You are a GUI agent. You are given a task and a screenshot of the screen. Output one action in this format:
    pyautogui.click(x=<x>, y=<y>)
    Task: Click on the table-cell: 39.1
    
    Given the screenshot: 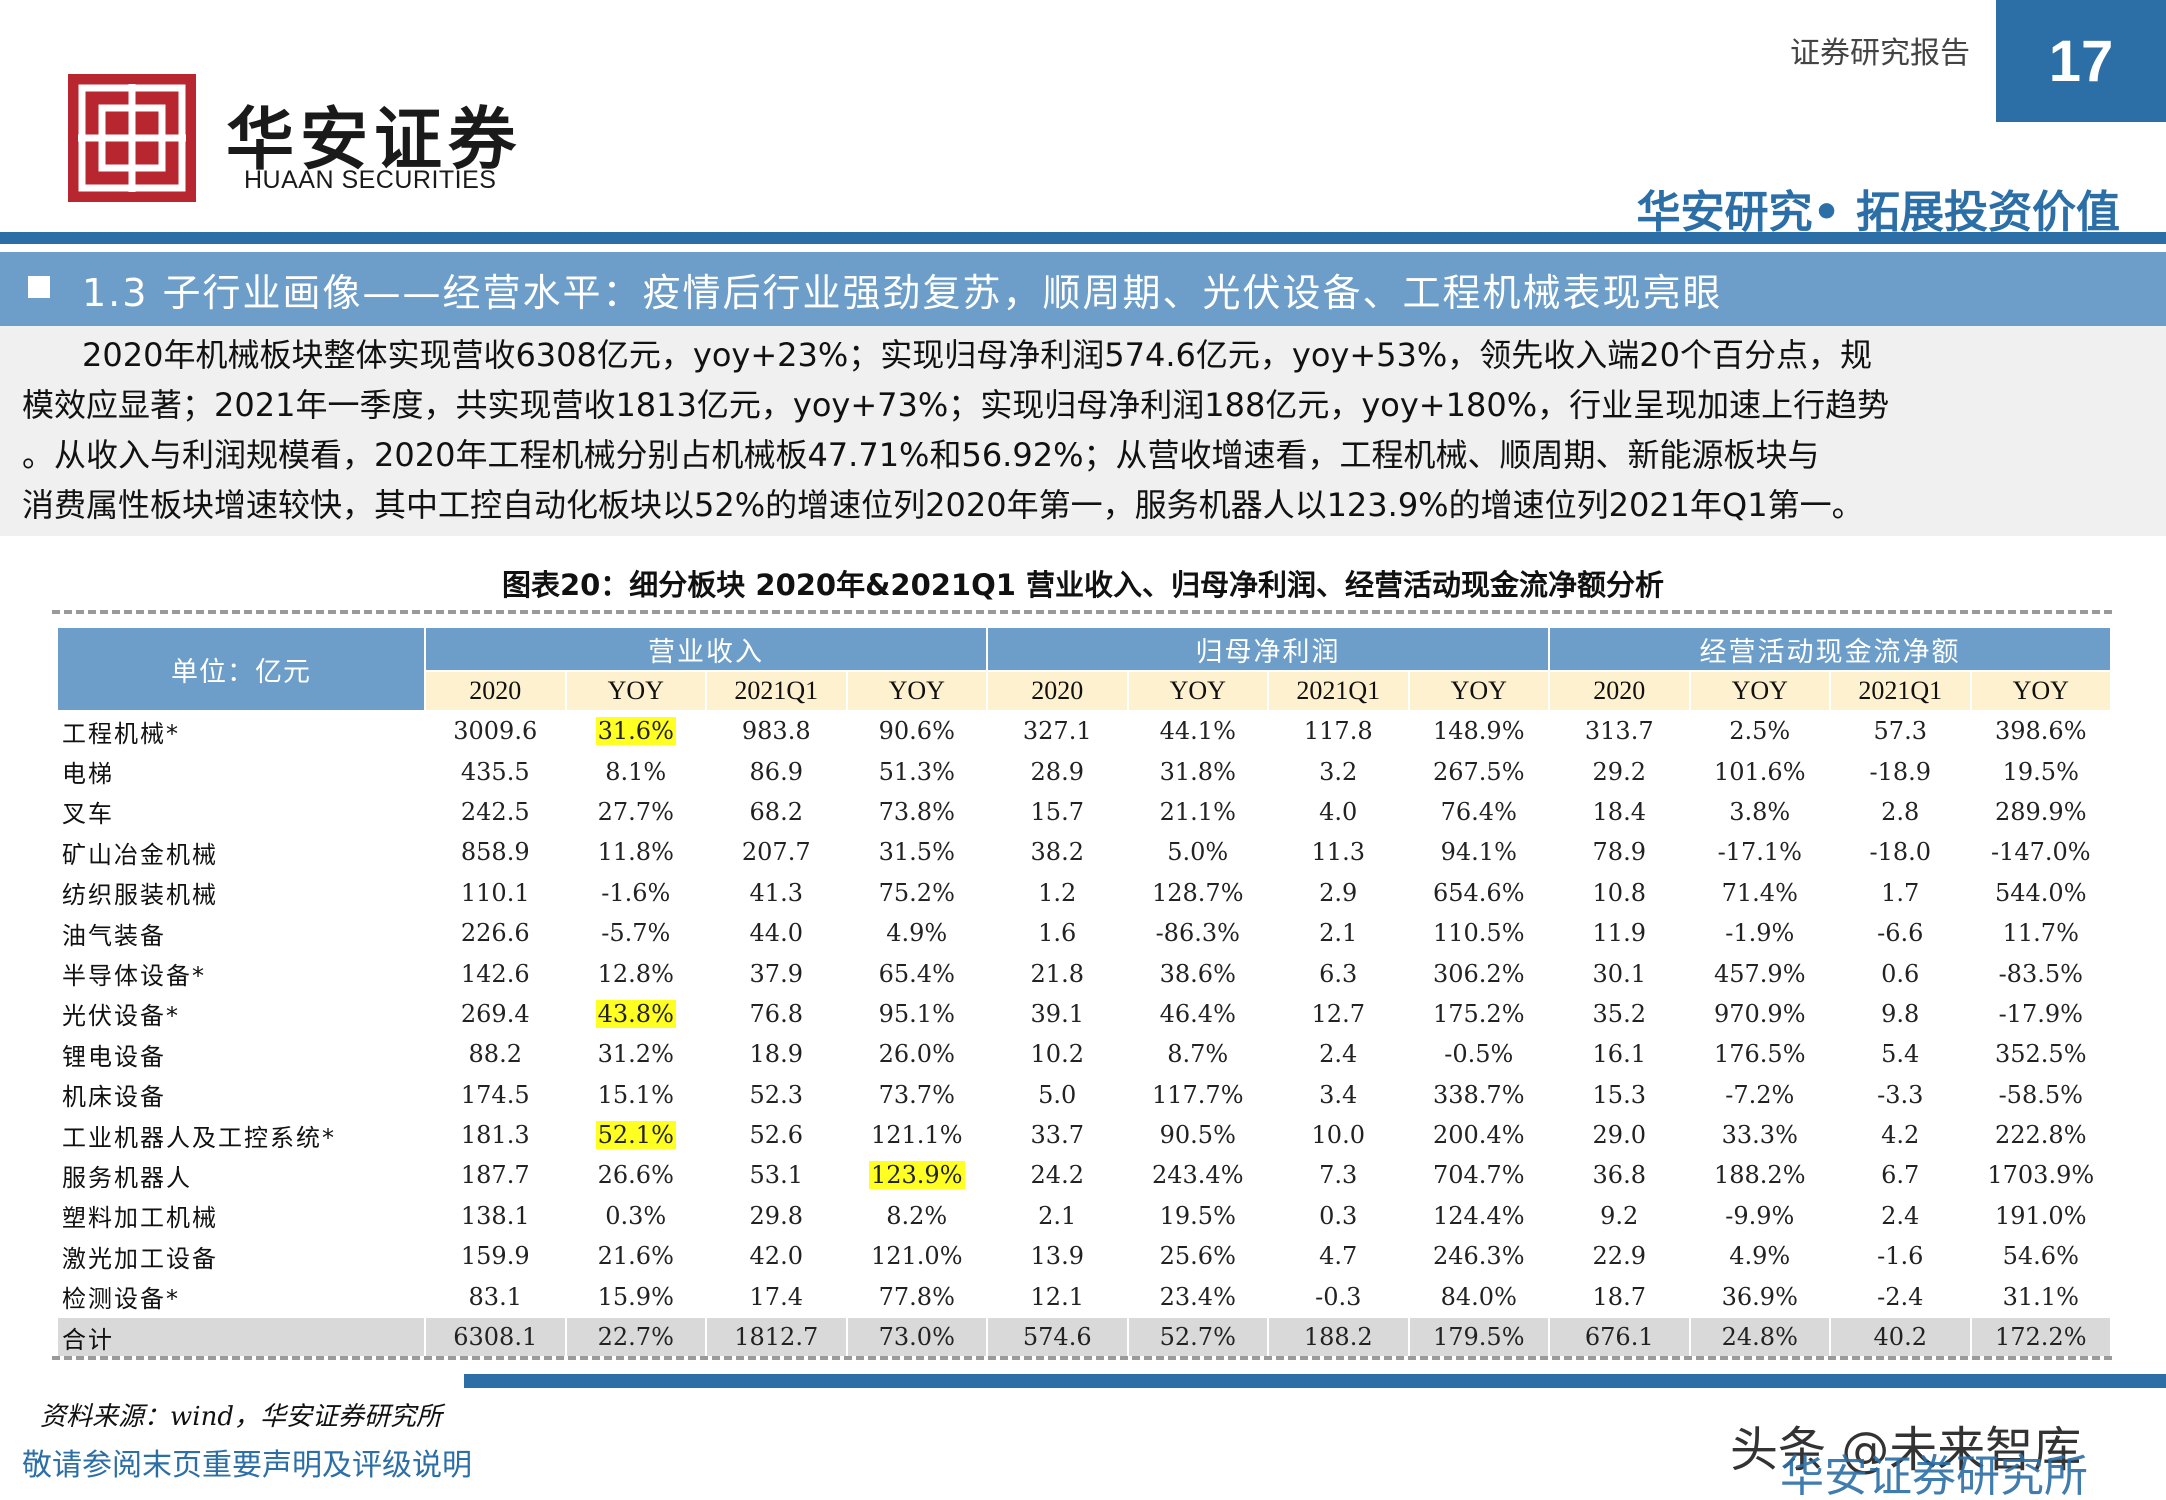 What is the action you would take?
    pyautogui.click(x=1057, y=1014)
    